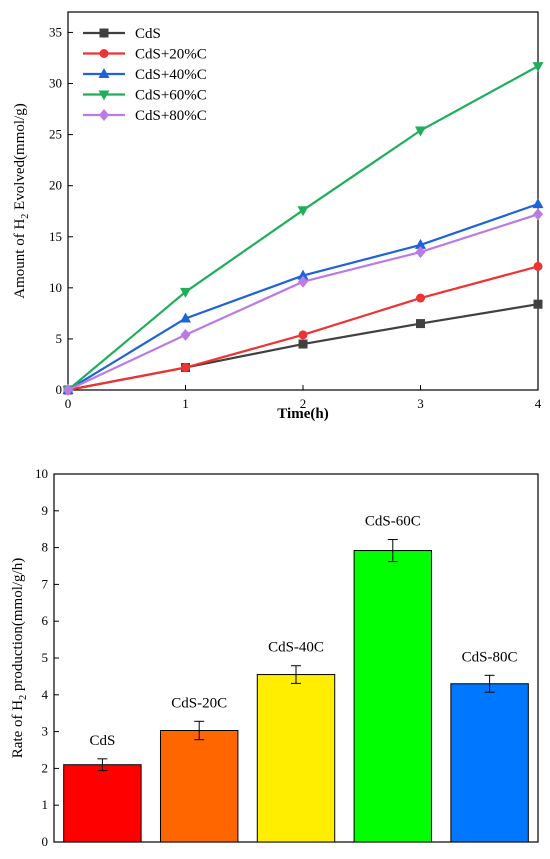 This screenshot has height=859, width=550. I want to click on line-x-tick-label: 4, so click(538, 403).